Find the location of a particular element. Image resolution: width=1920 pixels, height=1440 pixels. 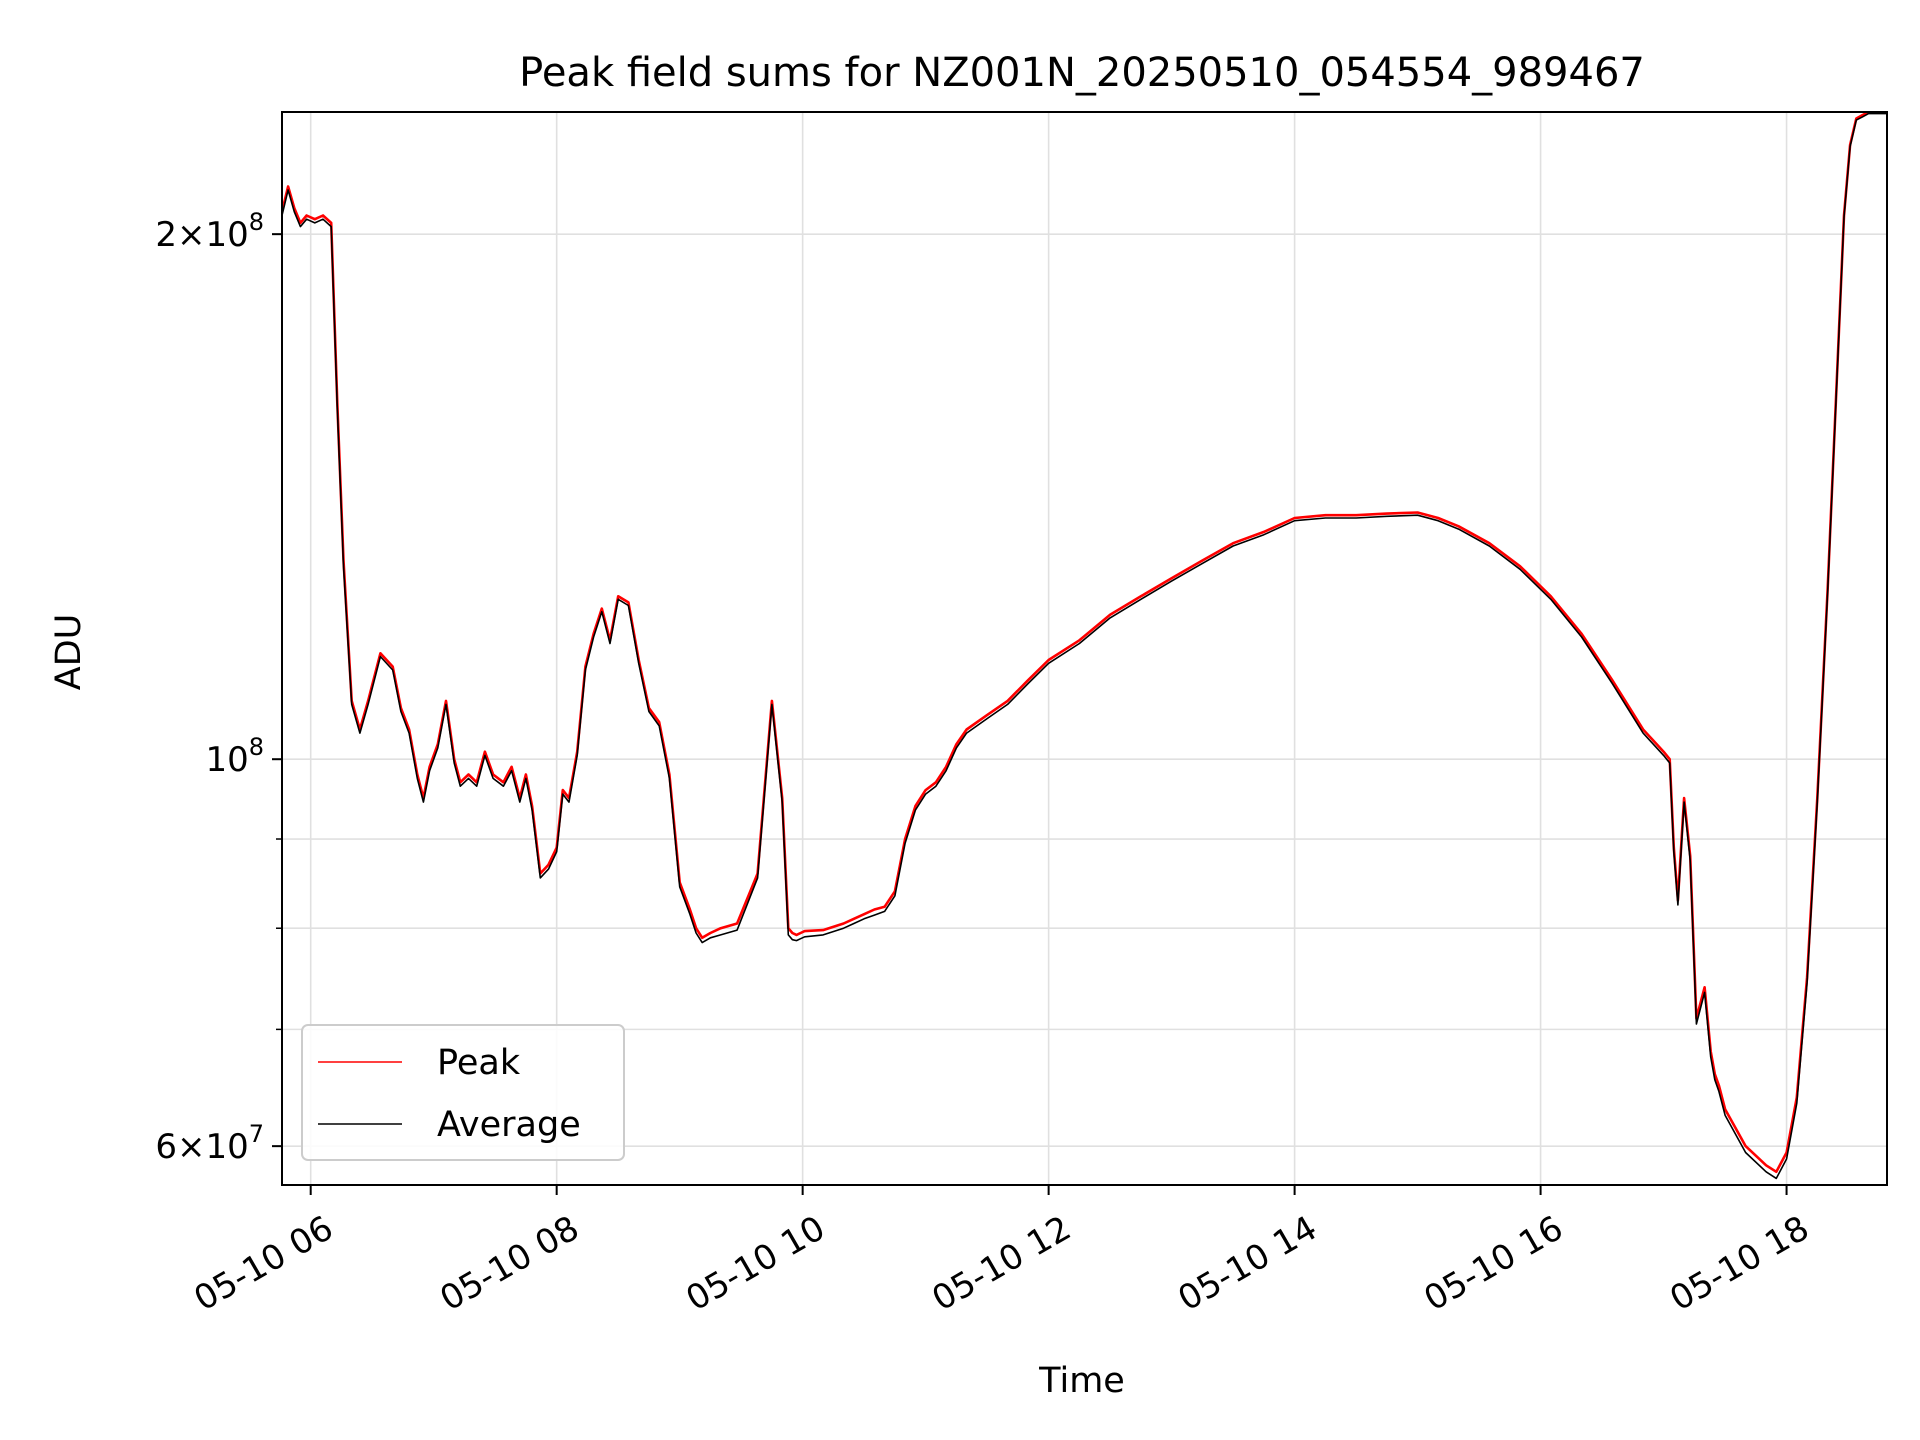

y-tick-base: 10 is located at coordinates (226, 760).